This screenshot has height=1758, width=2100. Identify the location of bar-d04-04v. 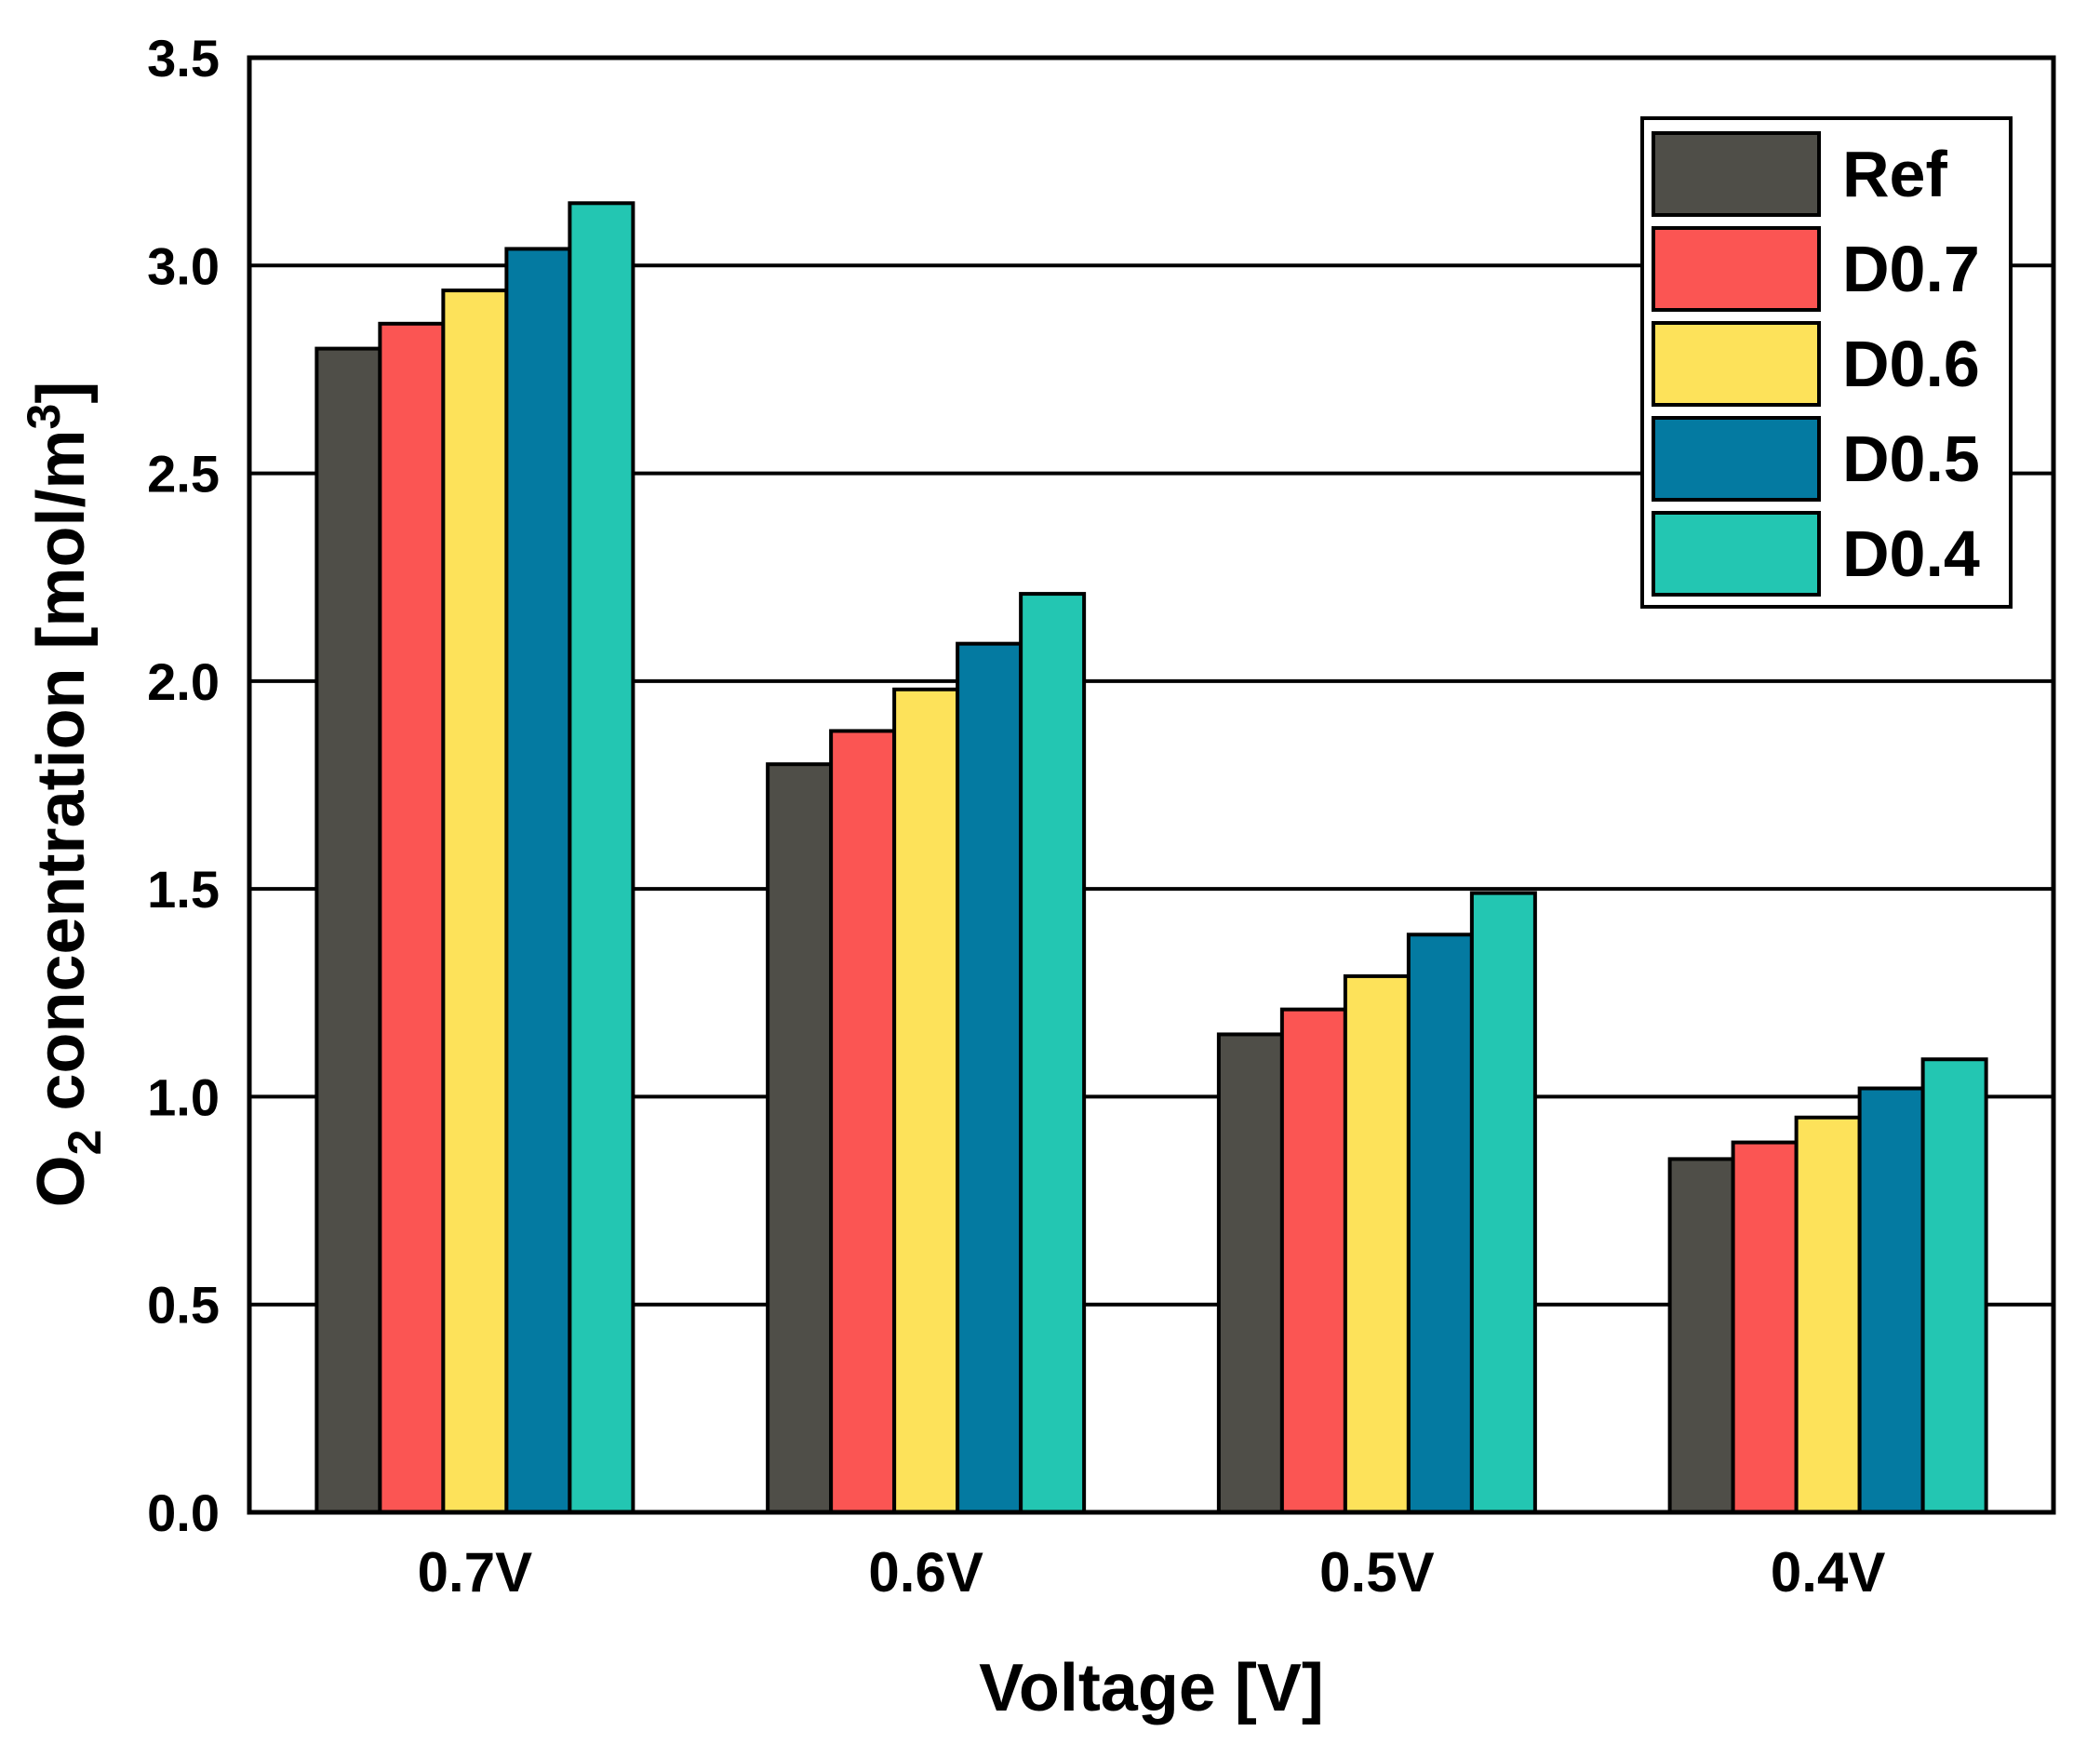
(1954, 1286).